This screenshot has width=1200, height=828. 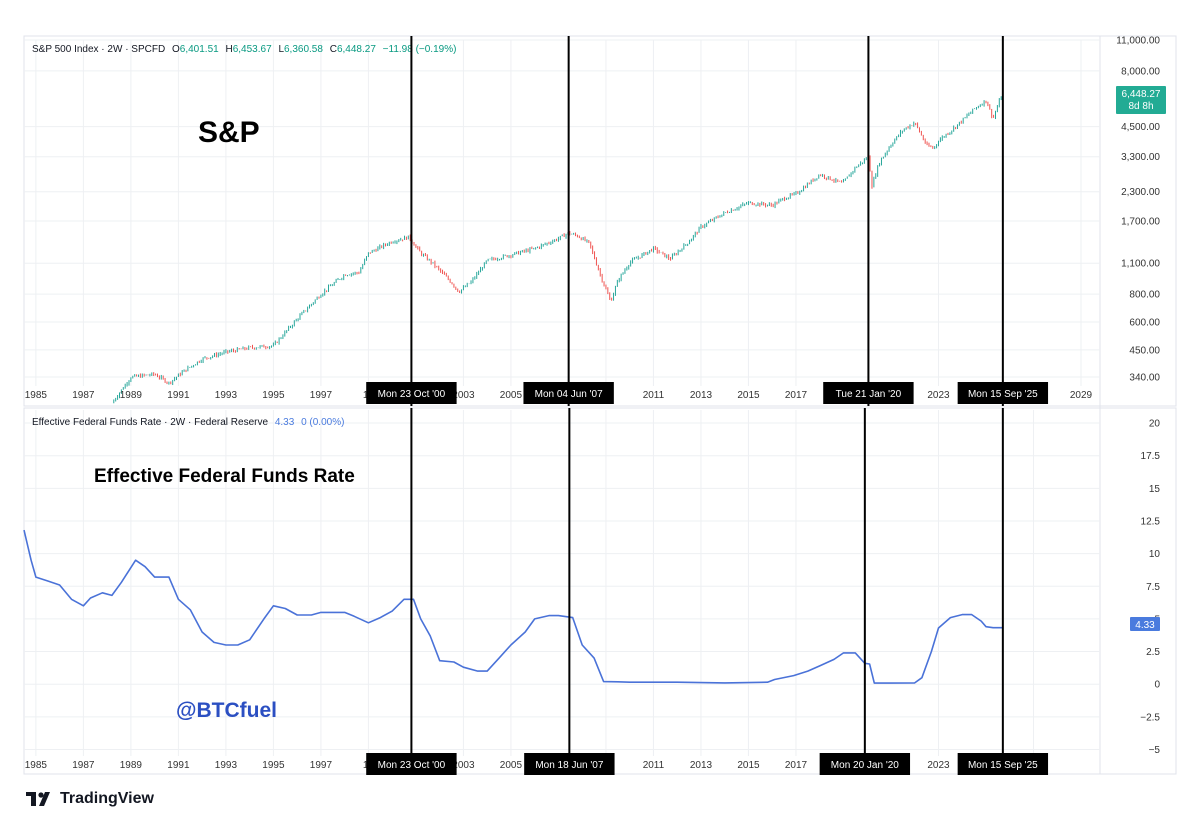 I want to click on bottom-legend-change: 0 (0.00%), so click(x=322, y=422).